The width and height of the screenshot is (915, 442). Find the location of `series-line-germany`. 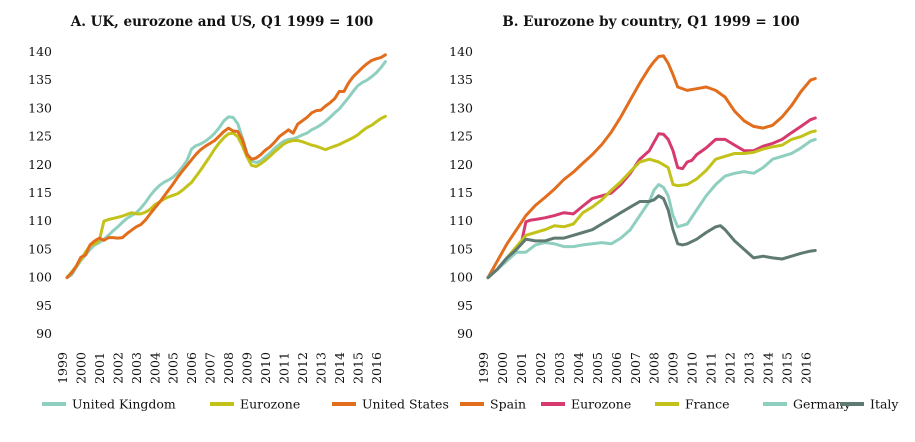

series-line-germany is located at coordinates (651, 208).